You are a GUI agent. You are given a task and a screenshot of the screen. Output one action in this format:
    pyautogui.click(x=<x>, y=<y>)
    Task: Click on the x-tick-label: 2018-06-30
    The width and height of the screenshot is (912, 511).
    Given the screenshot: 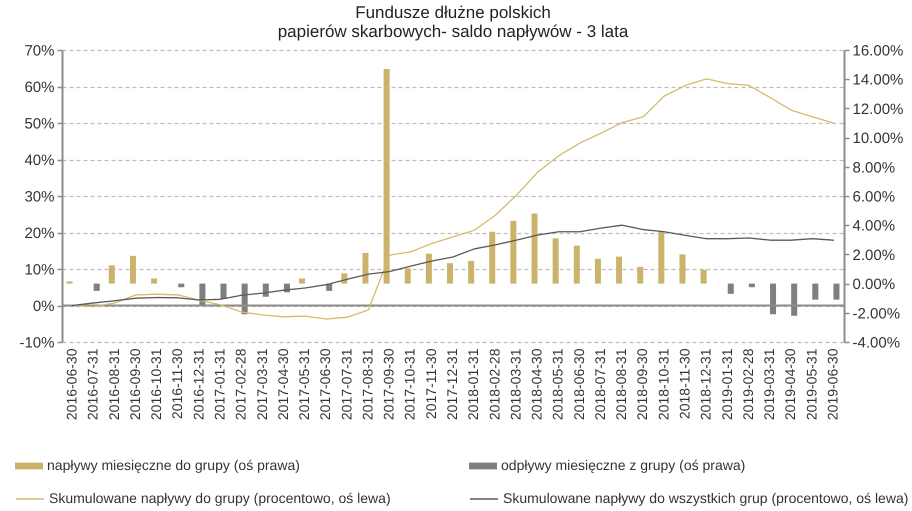 What is the action you would take?
    pyautogui.click(x=578, y=384)
    